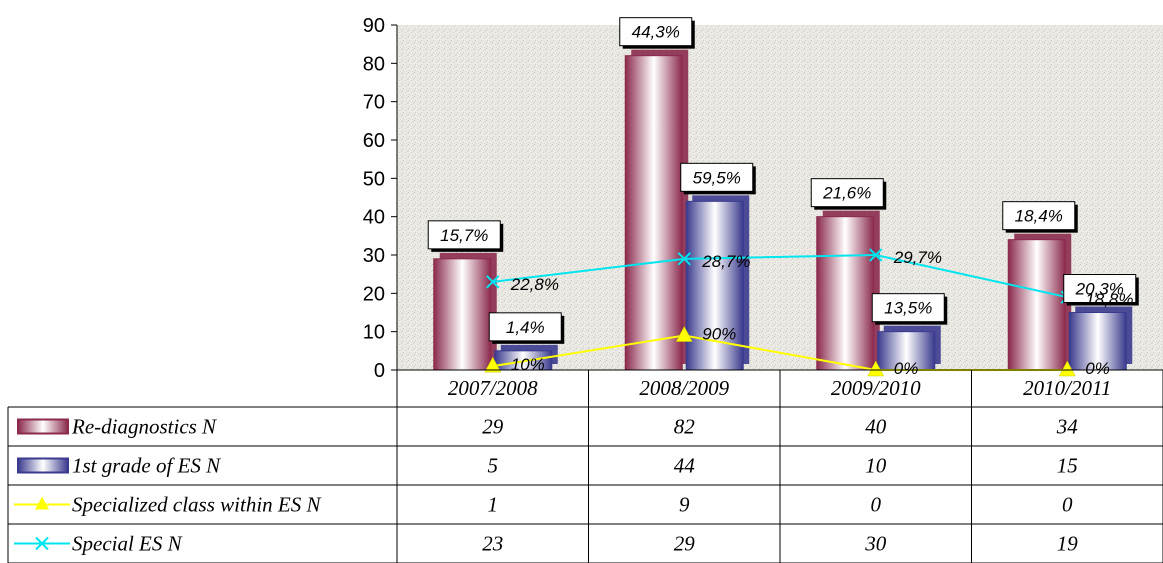 Image resolution: width=1163 pixels, height=563 pixels. I want to click on x-tick-label: 2009/2010, so click(876, 388).